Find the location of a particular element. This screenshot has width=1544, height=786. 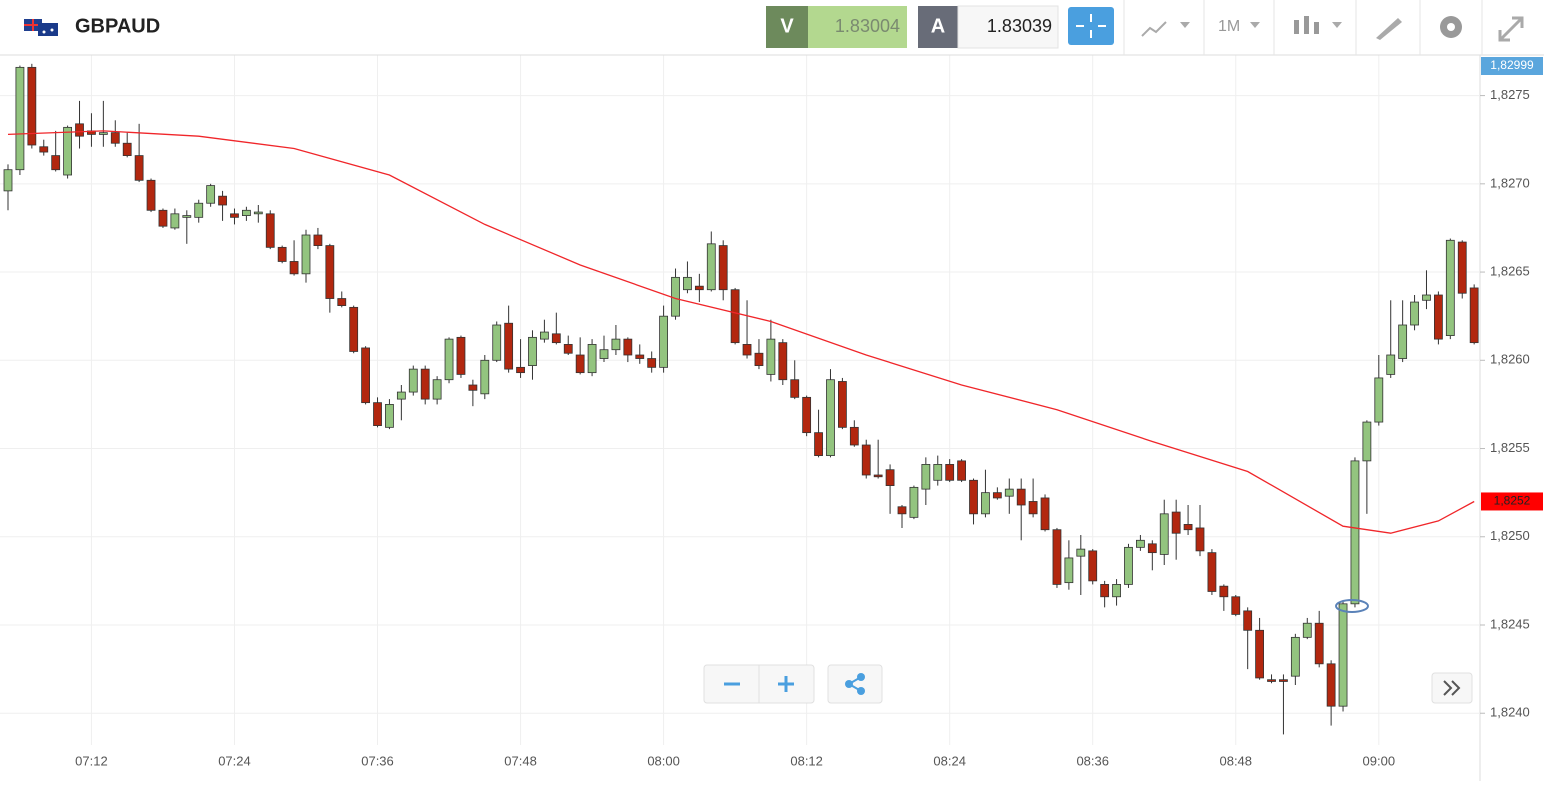

settings-button is located at coordinates (1451, 27).